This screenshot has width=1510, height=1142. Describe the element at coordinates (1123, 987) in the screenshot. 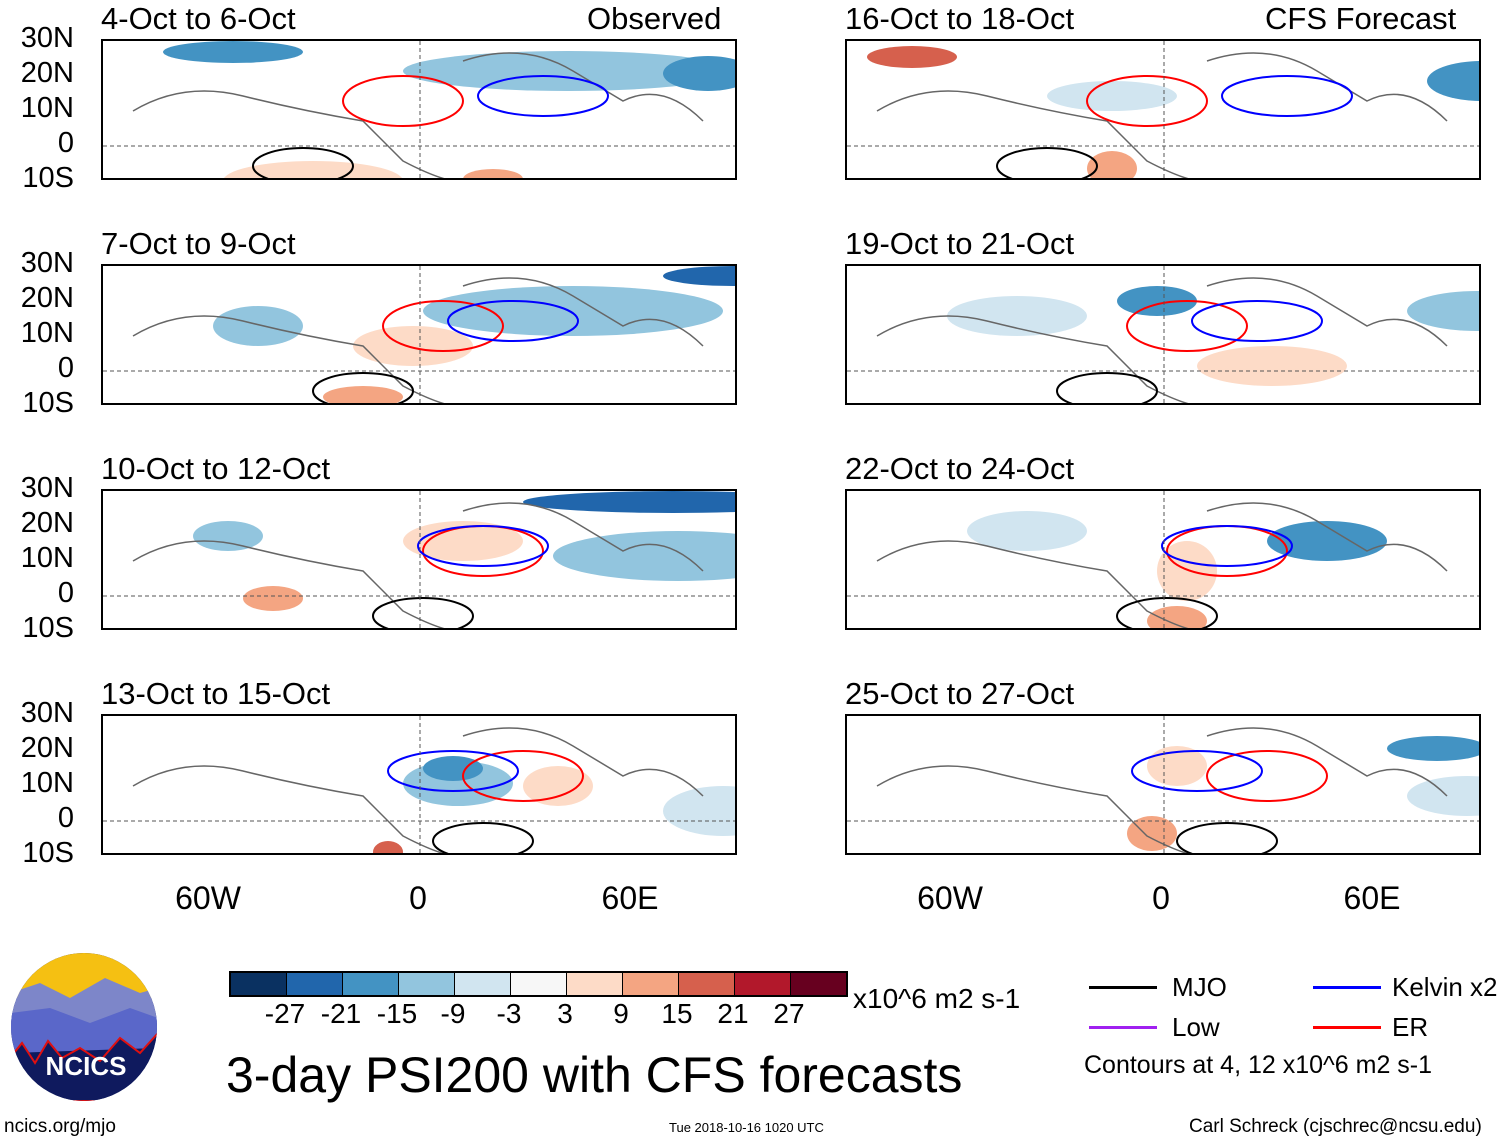

I see `legend-mjo-line` at that location.